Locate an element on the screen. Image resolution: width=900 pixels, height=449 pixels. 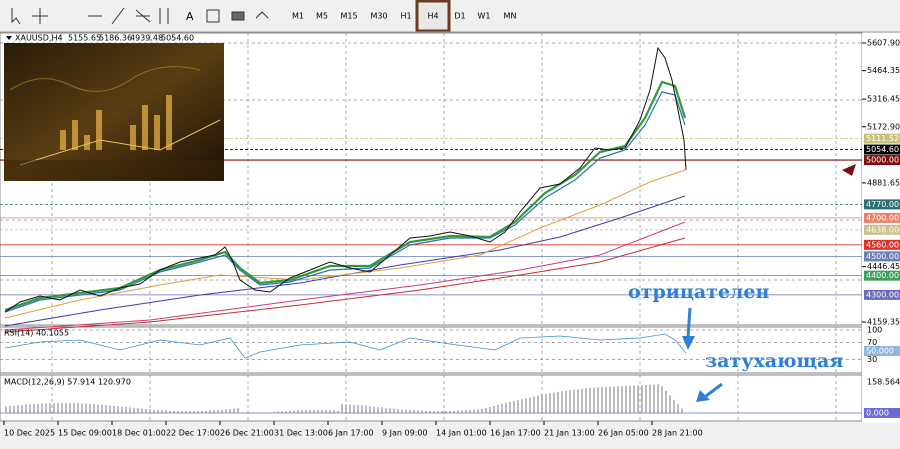
timeframe-button: M5 is located at coordinates (322, 16).